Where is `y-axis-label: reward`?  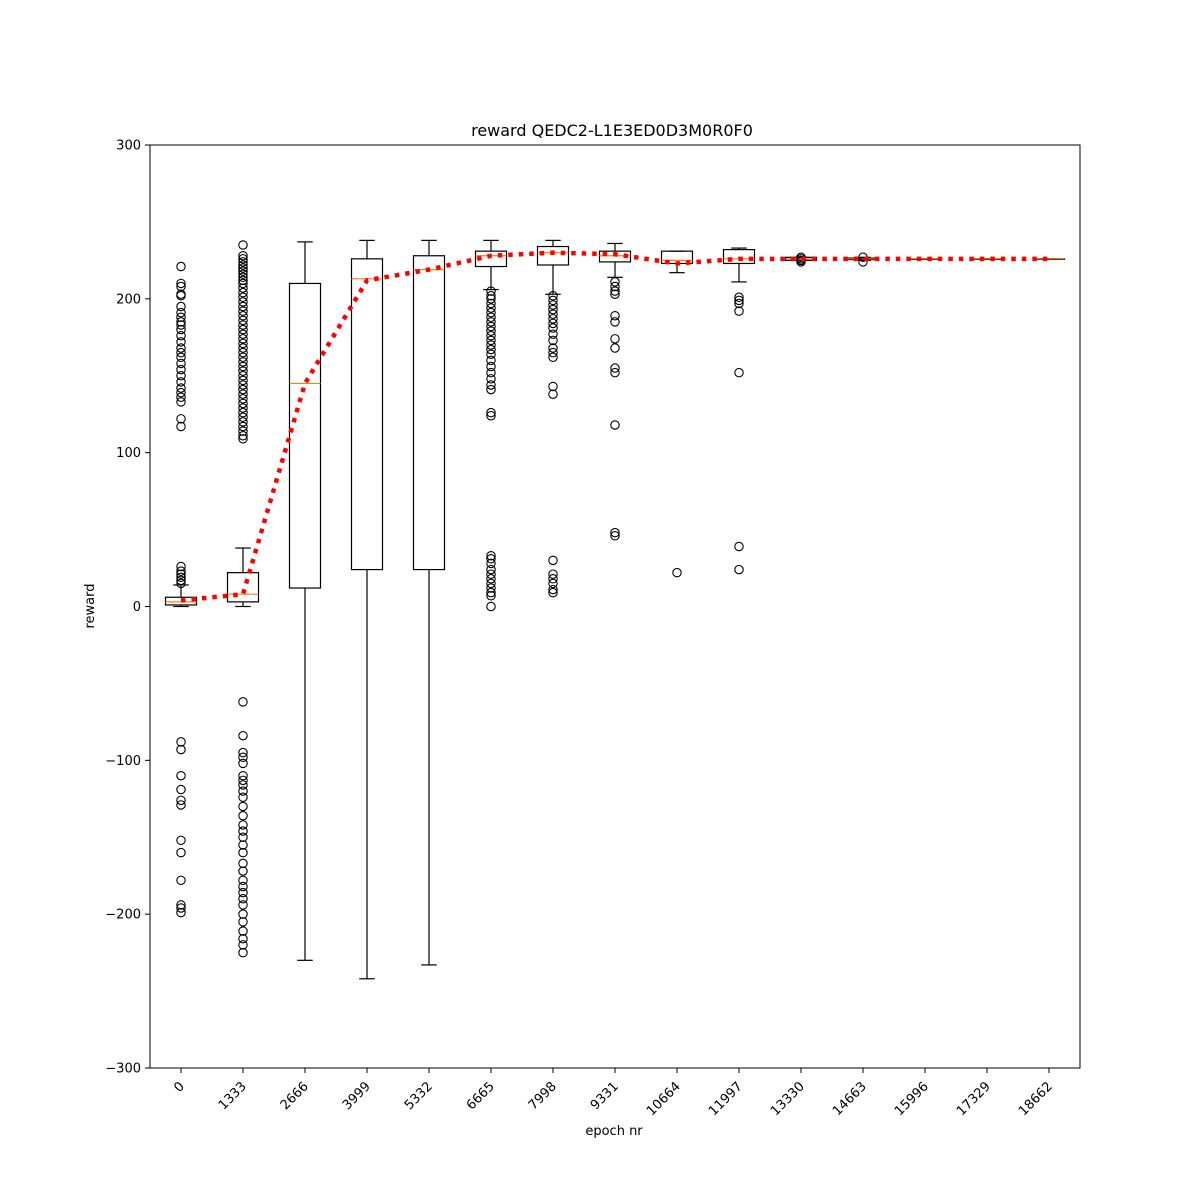
y-axis-label: reward is located at coordinates (90, 605).